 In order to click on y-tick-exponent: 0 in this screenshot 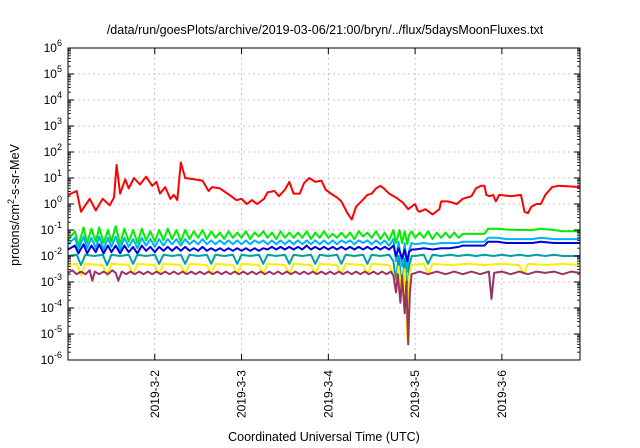, I will do `click(59, 199)`.